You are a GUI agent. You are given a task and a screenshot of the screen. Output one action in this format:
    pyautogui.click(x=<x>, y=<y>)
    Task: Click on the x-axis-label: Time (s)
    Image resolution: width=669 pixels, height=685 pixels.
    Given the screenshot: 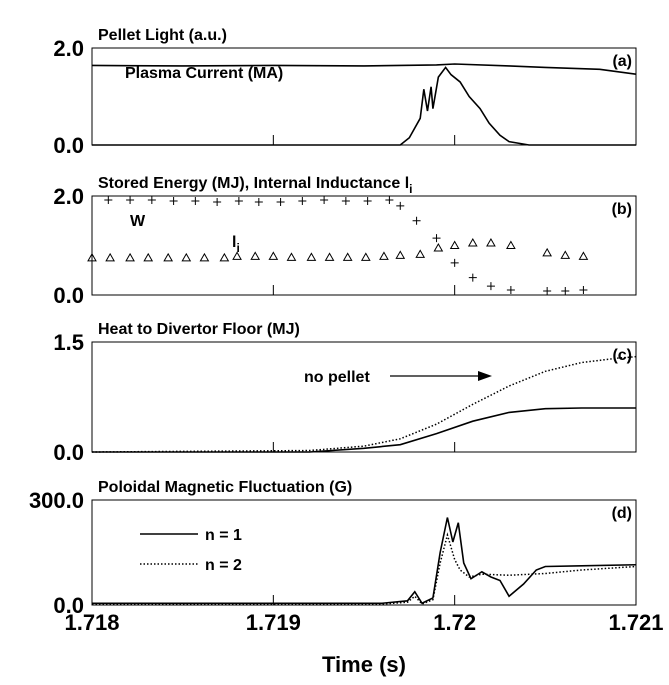 What is the action you would take?
    pyautogui.click(x=364, y=664)
    